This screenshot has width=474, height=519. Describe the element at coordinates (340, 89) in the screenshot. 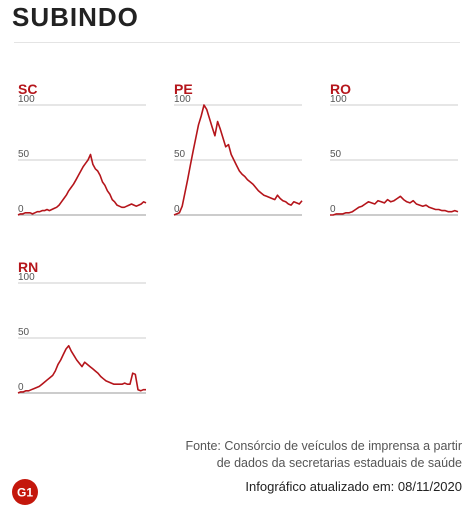

I see `chart-title: RO` at that location.